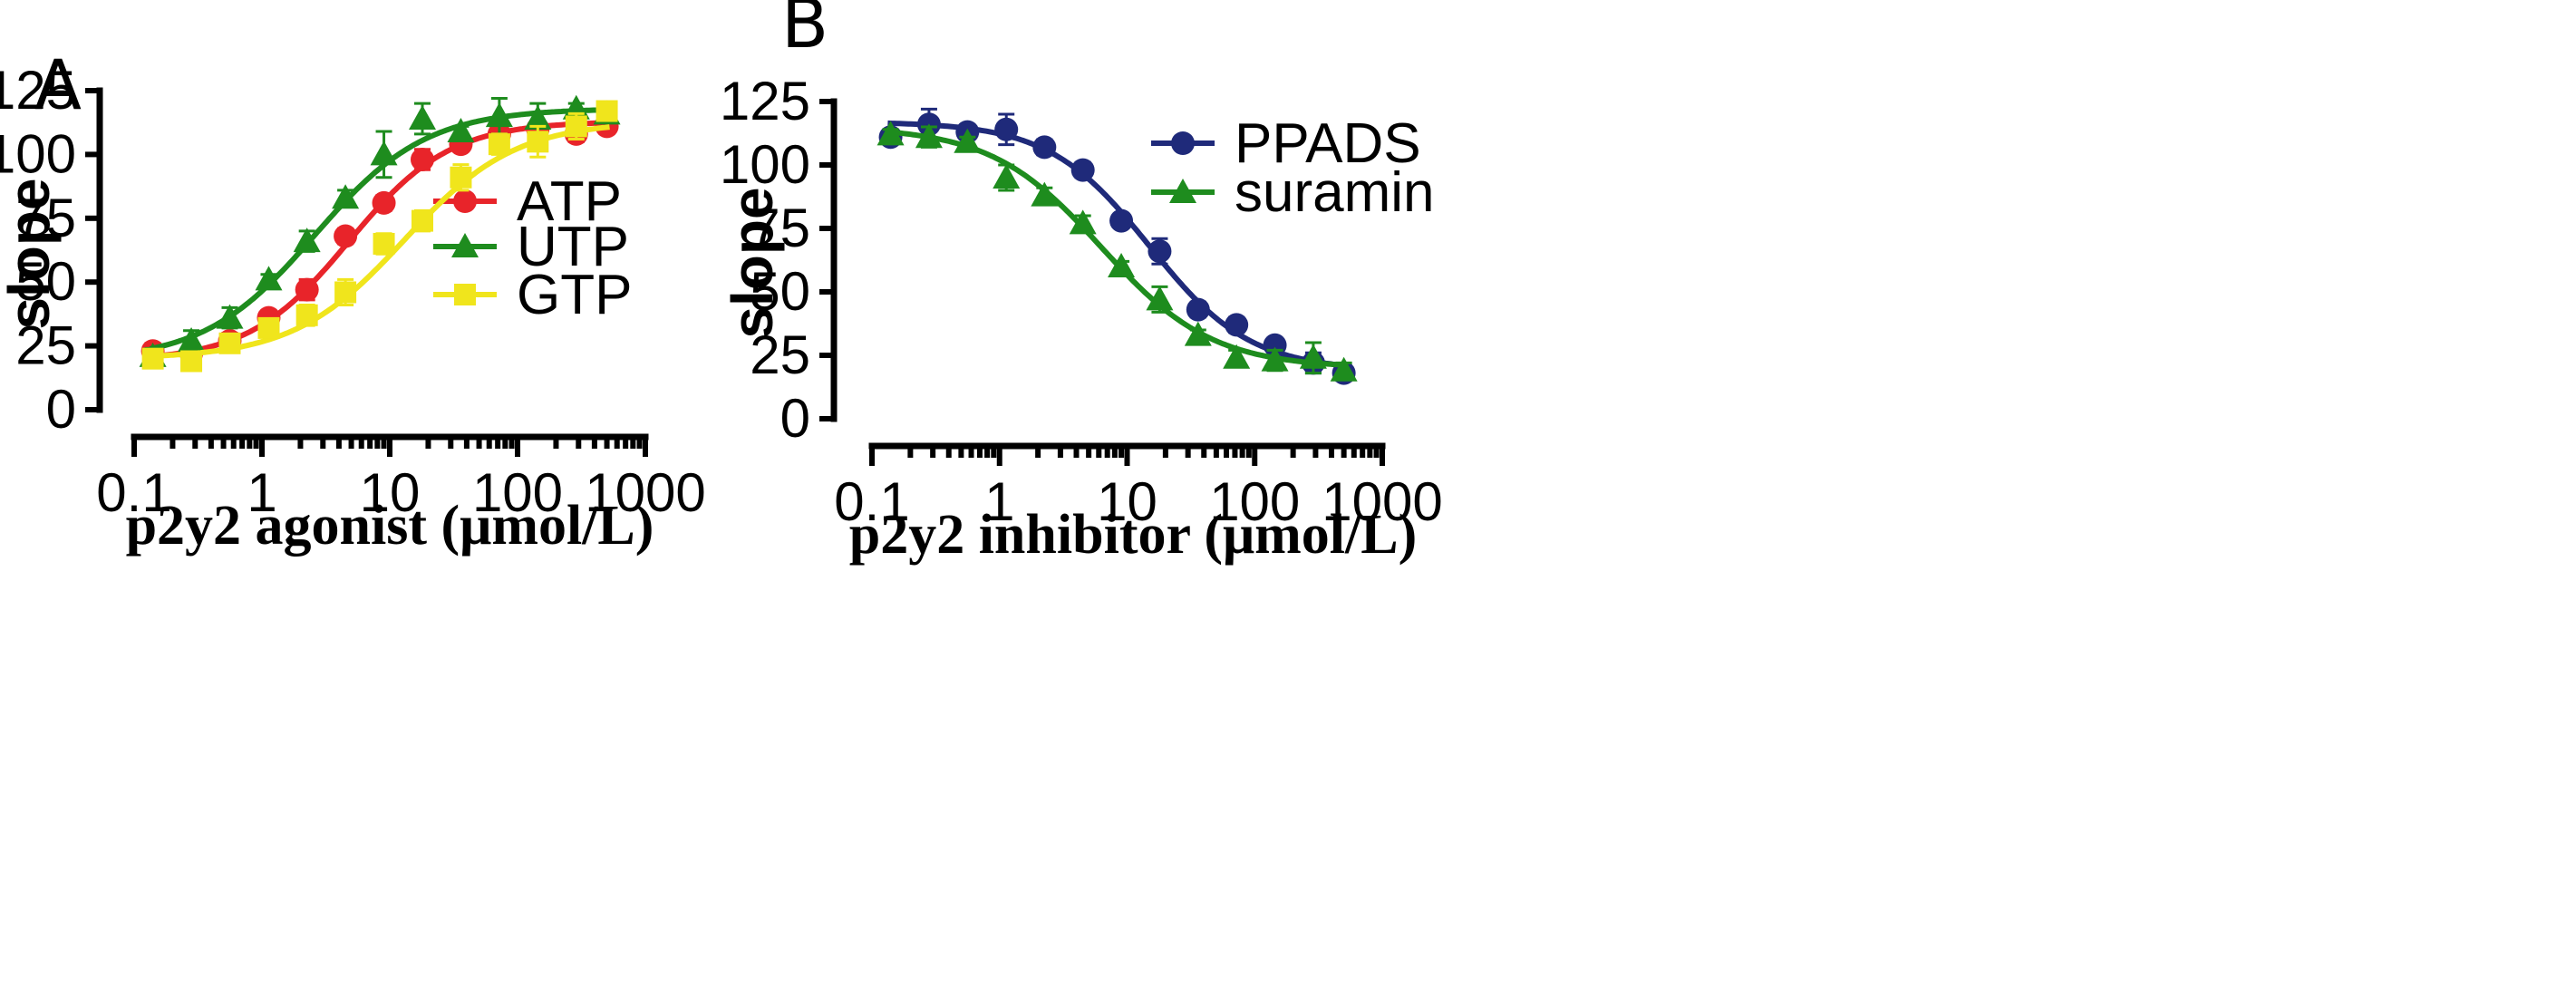 The image size is (2576, 988). I want to click on legend-item-utp: UTP, so click(531, 247).